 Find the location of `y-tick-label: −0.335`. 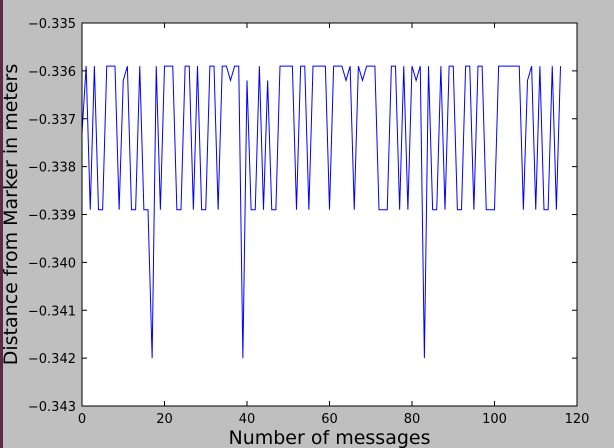

y-tick-label: −0.335 is located at coordinates (52, 24).